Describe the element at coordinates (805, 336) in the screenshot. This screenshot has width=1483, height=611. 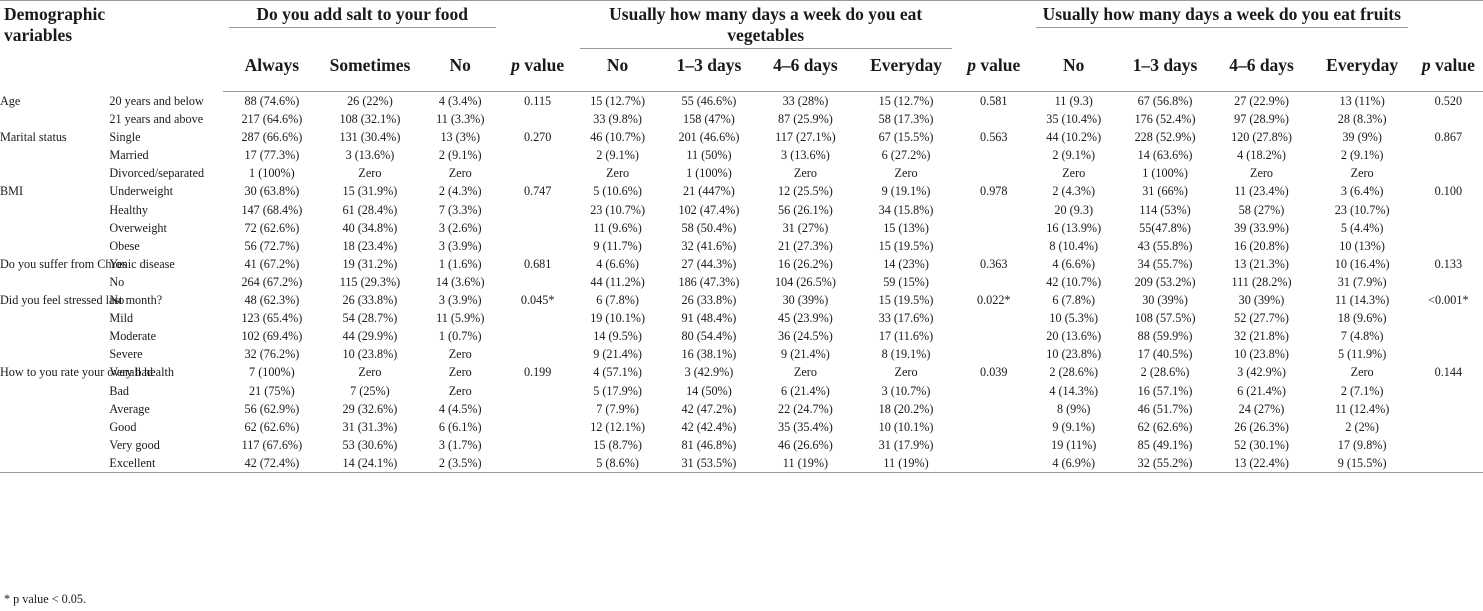
I see `table-cell: 36 (24.5%)` at that location.